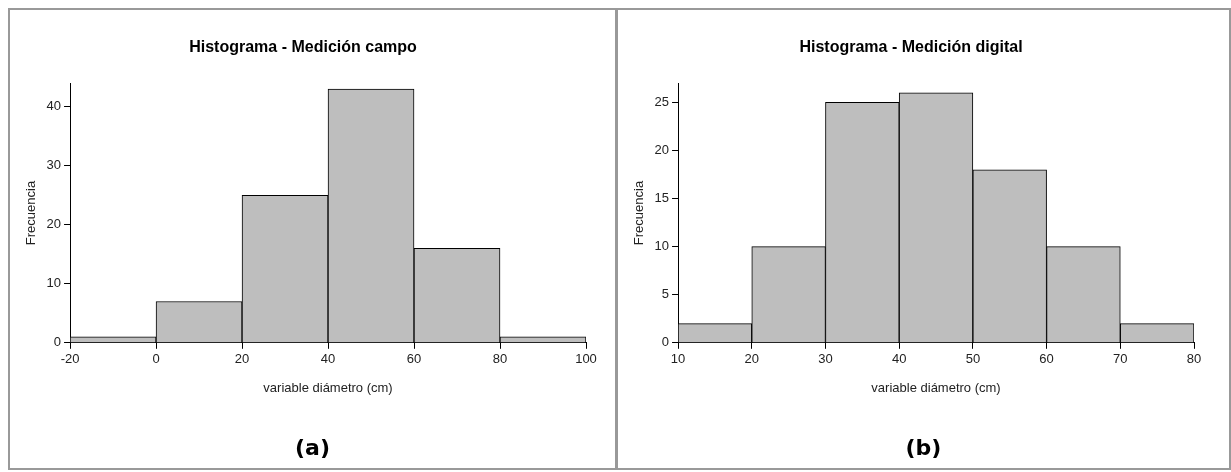 The width and height of the screenshot is (1231, 472). I want to click on y-tick-label: 40, so click(54, 106).